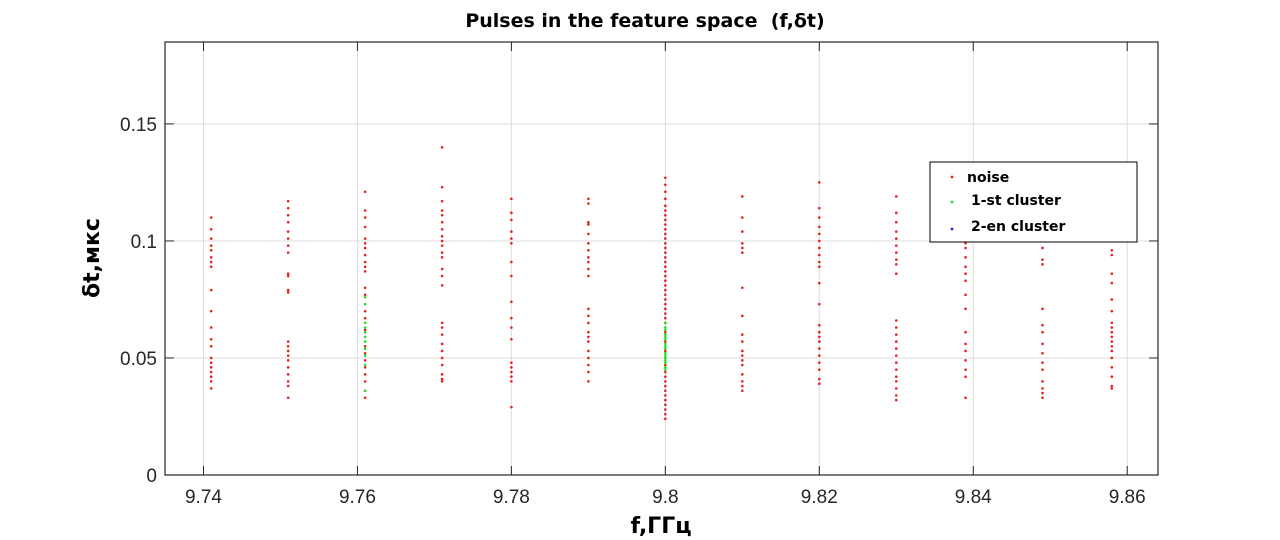 This screenshot has width=1280, height=540. Describe the element at coordinates (973, 497) in the screenshot. I see `x-tick-label: 9.84` at that location.